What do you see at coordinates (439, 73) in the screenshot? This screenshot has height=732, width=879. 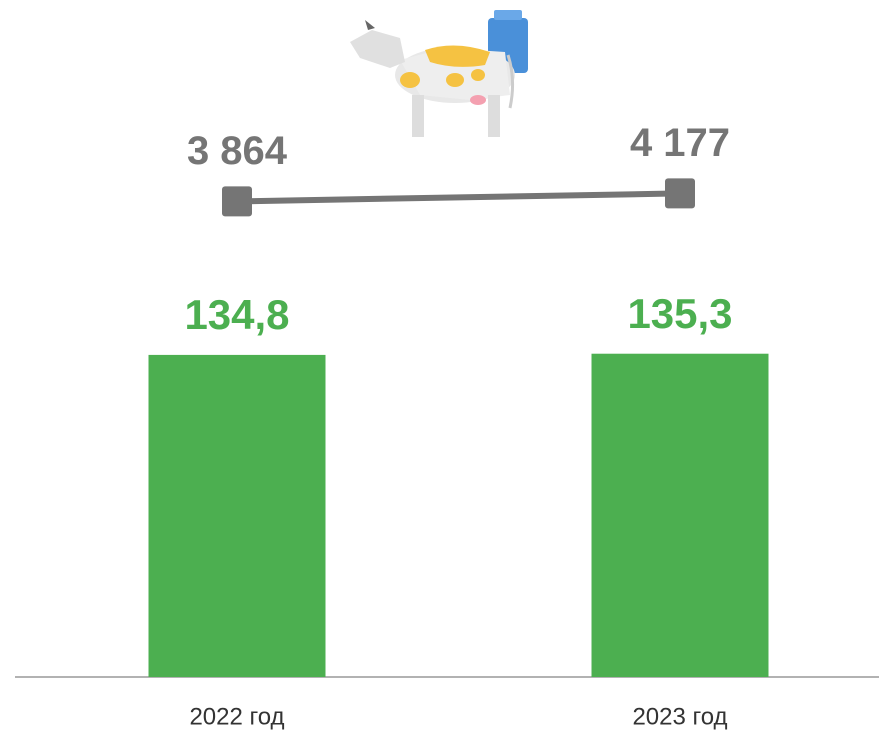 I see `cow-icon` at bounding box center [439, 73].